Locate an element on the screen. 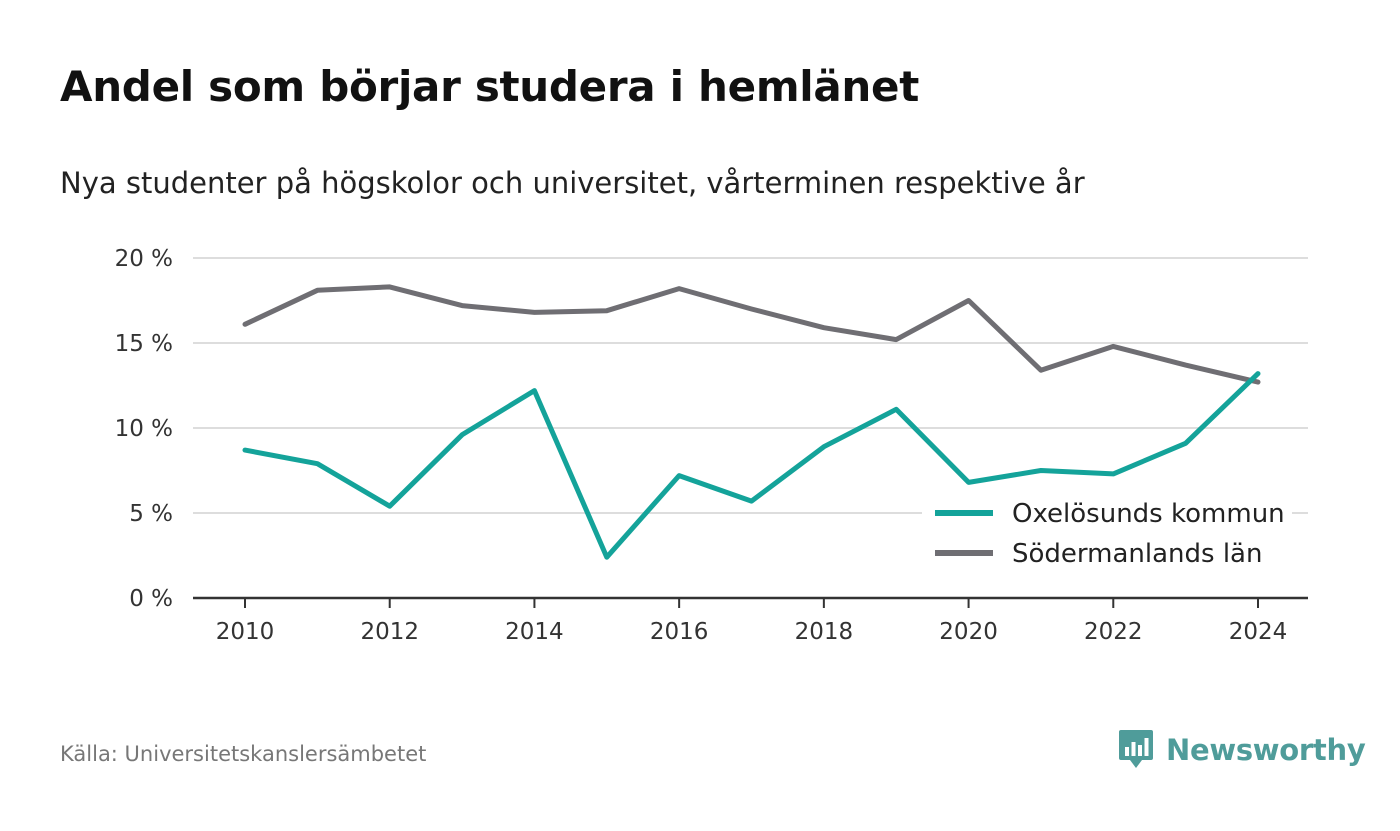 The height and width of the screenshot is (831, 1400). x-tick-label: 2014 is located at coordinates (534, 632).